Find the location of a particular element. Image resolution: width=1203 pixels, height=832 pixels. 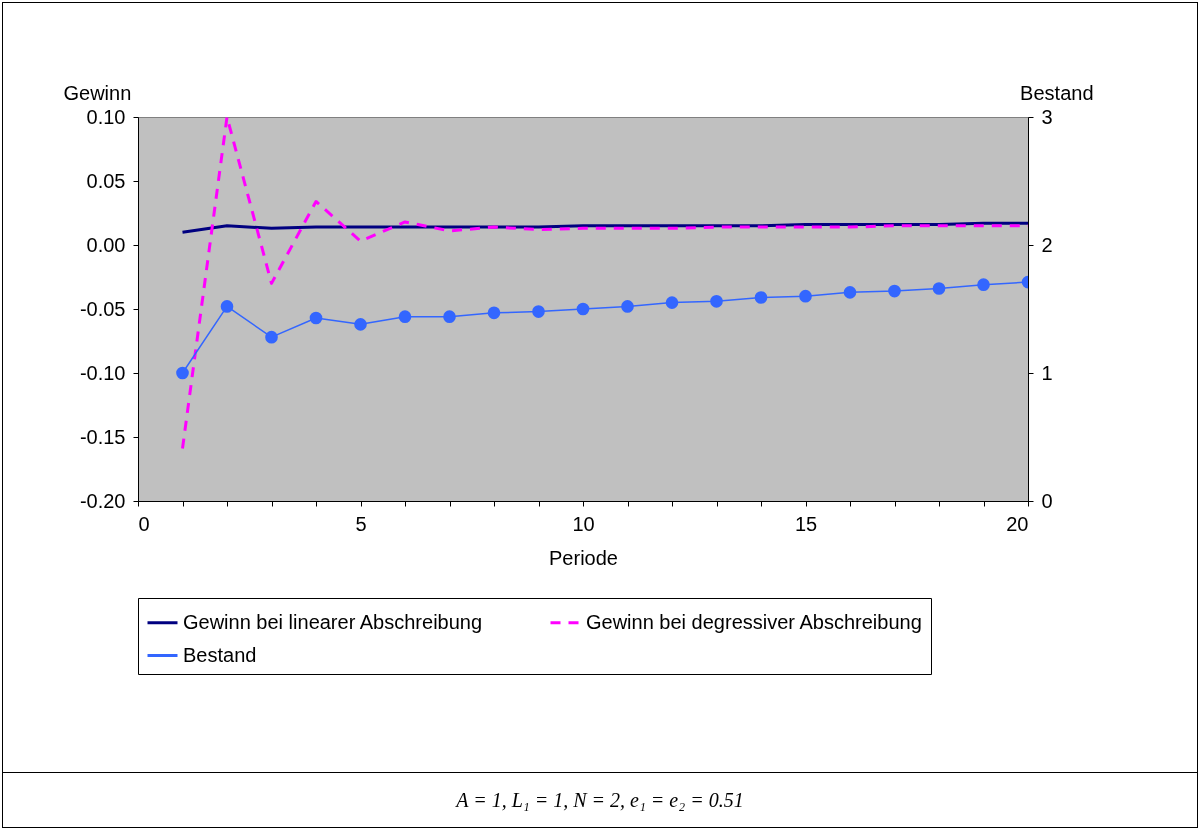

y2-tick-label: 2 is located at coordinates (1047, 244).